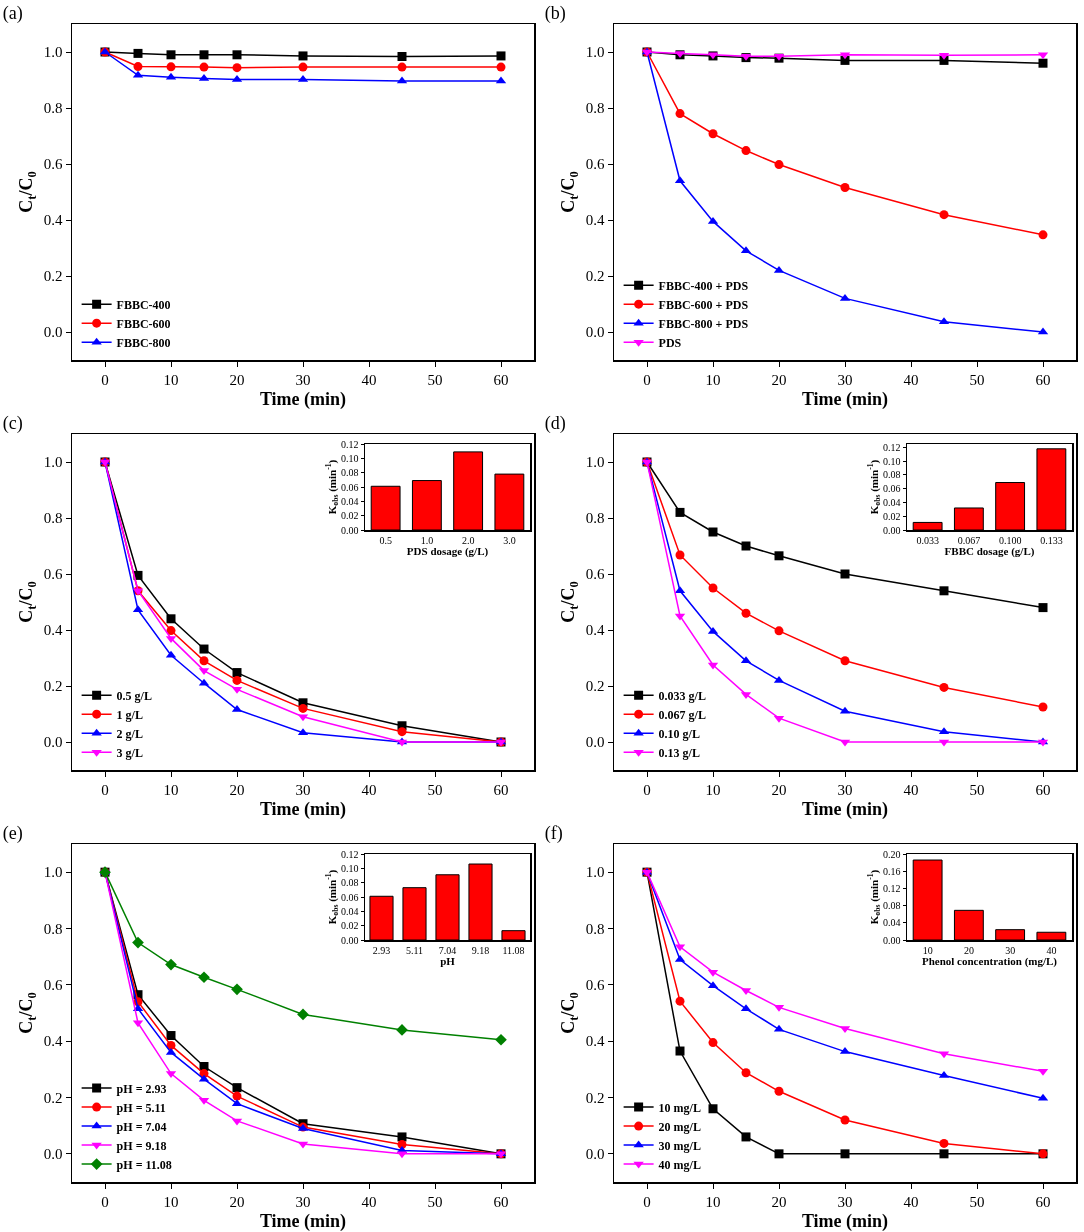  I want to click on x-tick-label: 2.93, so click(381, 950).